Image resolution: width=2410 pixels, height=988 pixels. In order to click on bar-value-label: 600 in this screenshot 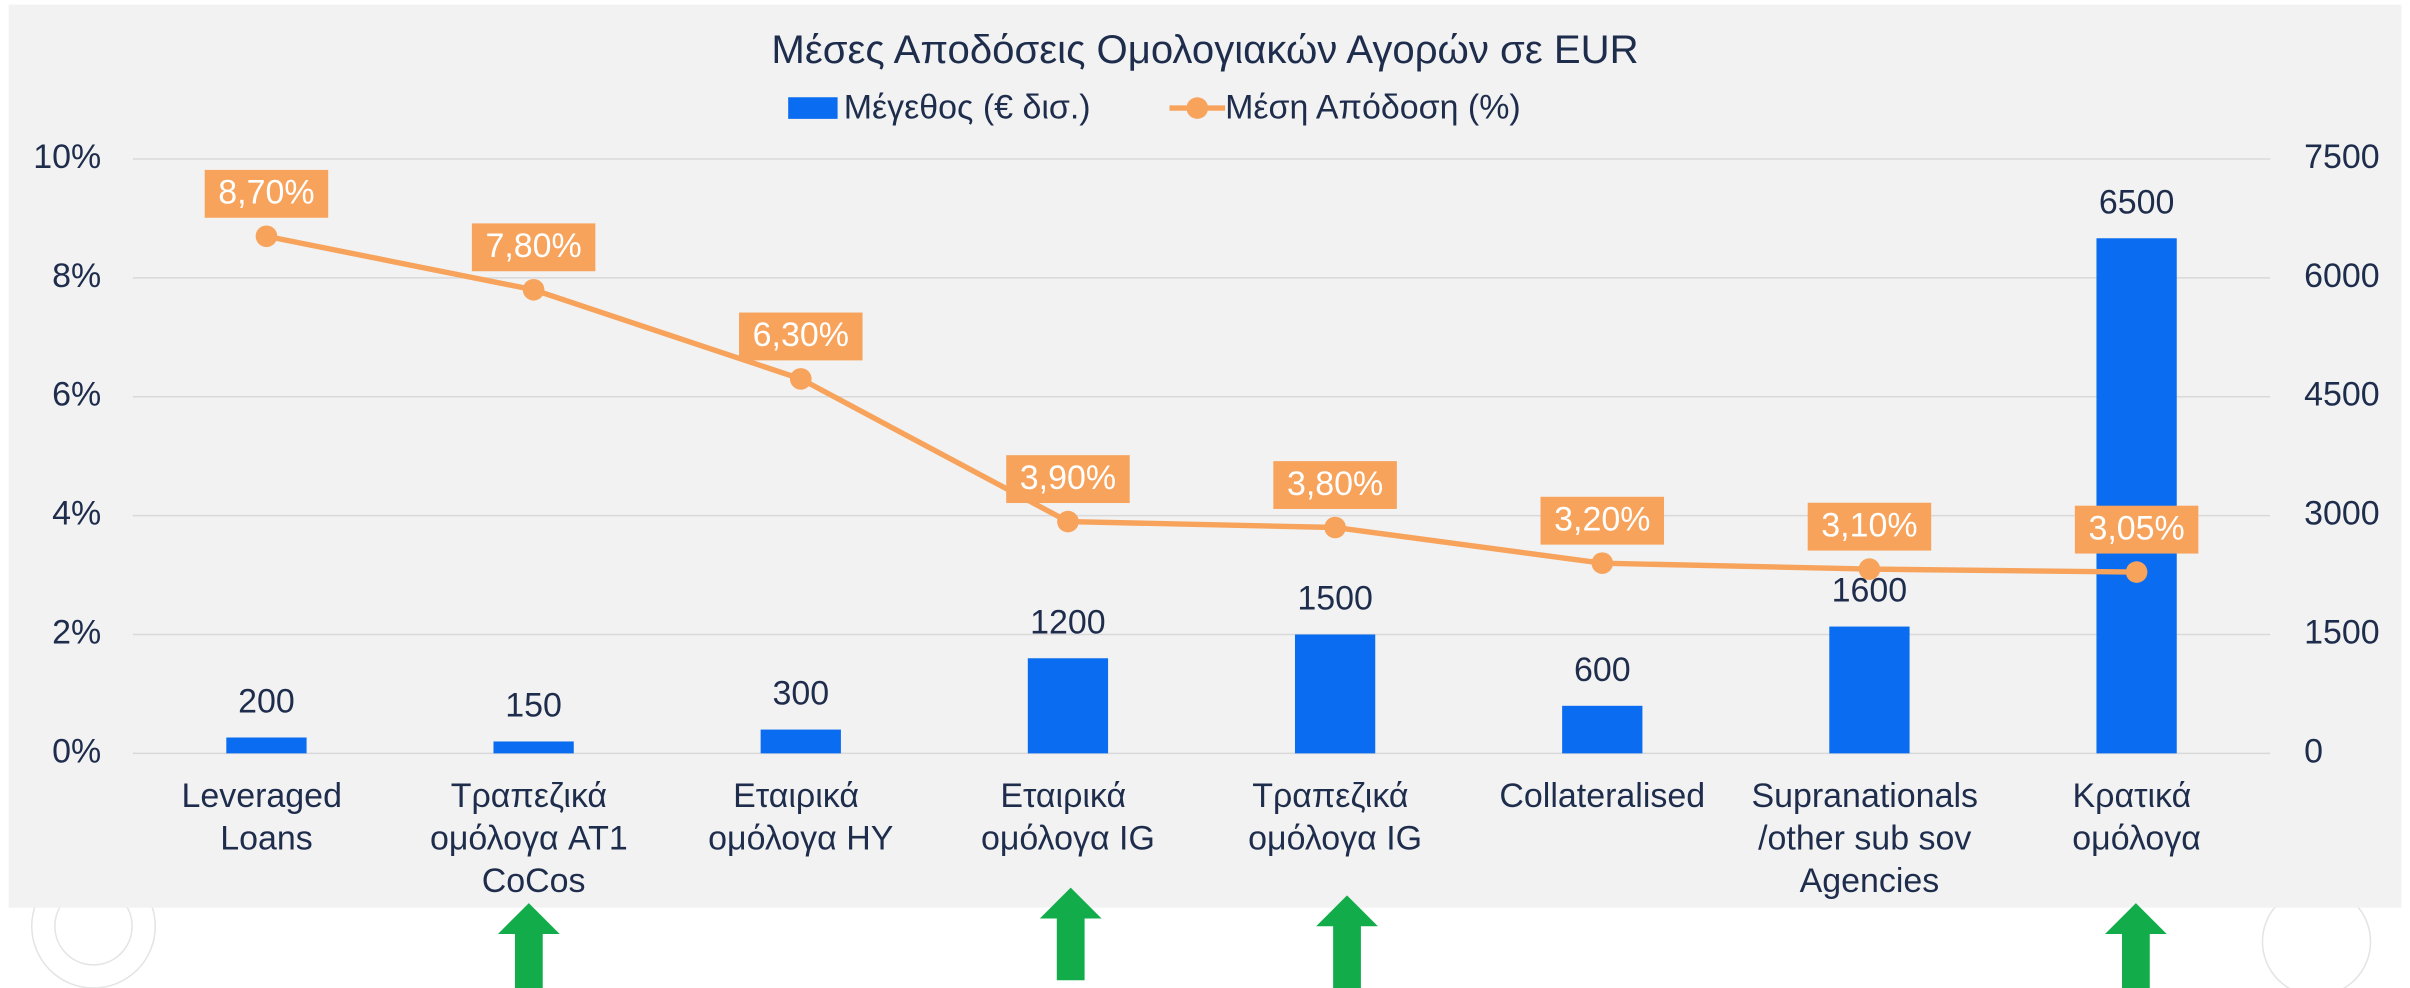, I will do `click(1602, 670)`.